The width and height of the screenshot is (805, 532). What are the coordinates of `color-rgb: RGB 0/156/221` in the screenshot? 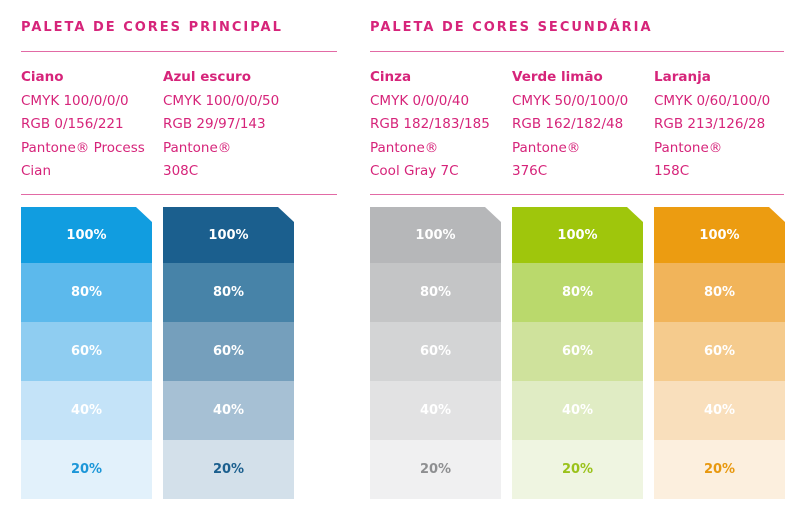 It's located at (72, 124).